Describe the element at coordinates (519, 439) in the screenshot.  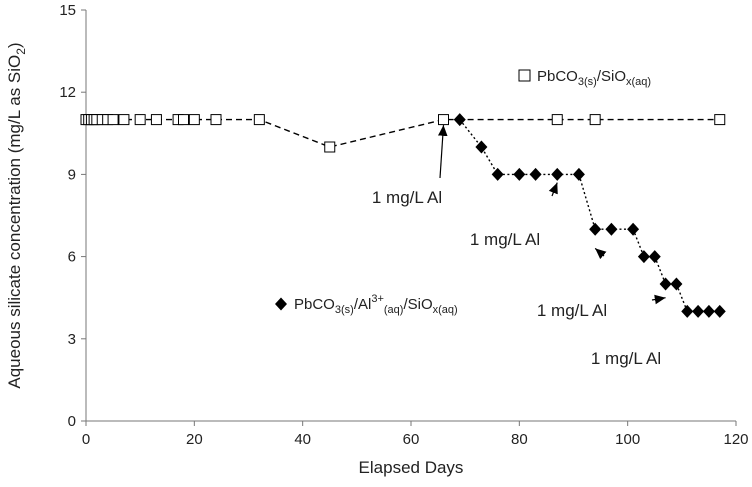
I see `x-tick-label: 80` at that location.